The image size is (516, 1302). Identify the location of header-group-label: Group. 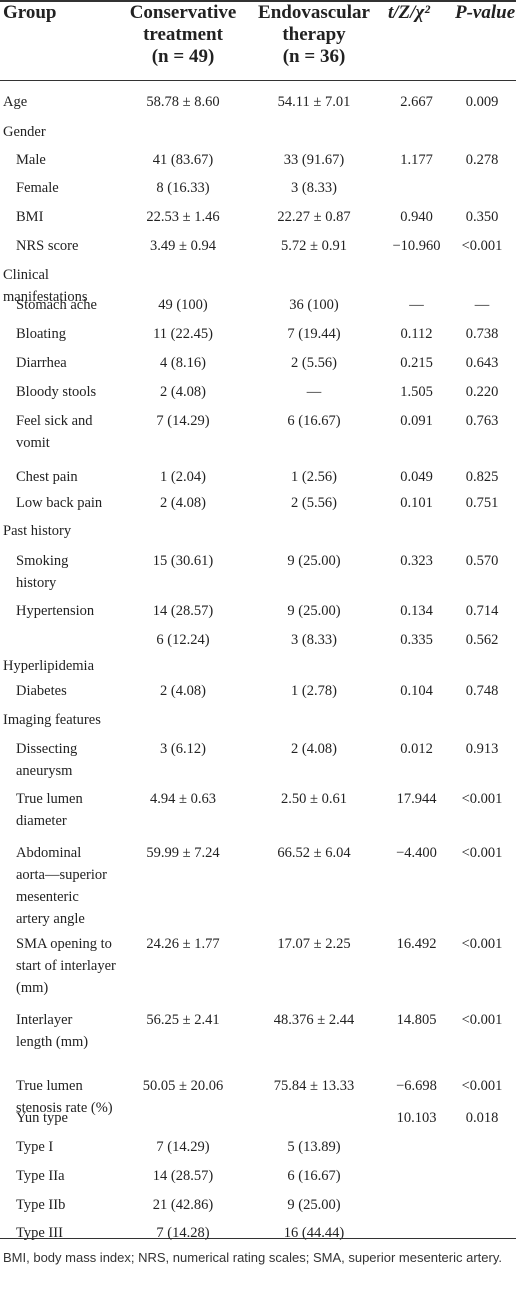
(30, 12).